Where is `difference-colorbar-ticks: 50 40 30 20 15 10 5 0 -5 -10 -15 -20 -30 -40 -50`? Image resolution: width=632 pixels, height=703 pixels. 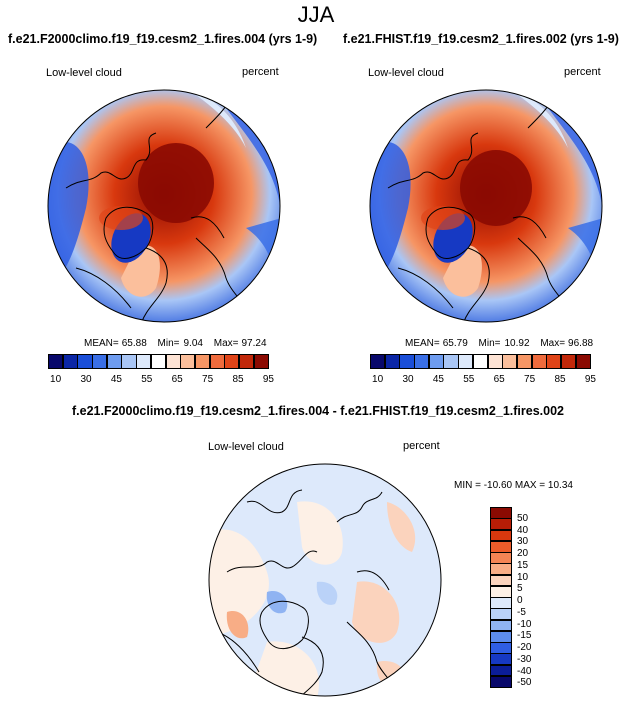
difference-colorbar-ticks: 50 40 30 20 15 10 5 0 -5 -10 -15 -20 -30 -40 -50 is located at coordinates (537, 601).